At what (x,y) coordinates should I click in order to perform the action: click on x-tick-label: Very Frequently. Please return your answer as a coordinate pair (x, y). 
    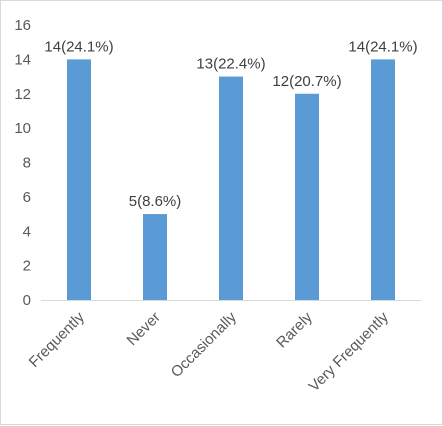
    Looking at the image, I should click on (349, 351).